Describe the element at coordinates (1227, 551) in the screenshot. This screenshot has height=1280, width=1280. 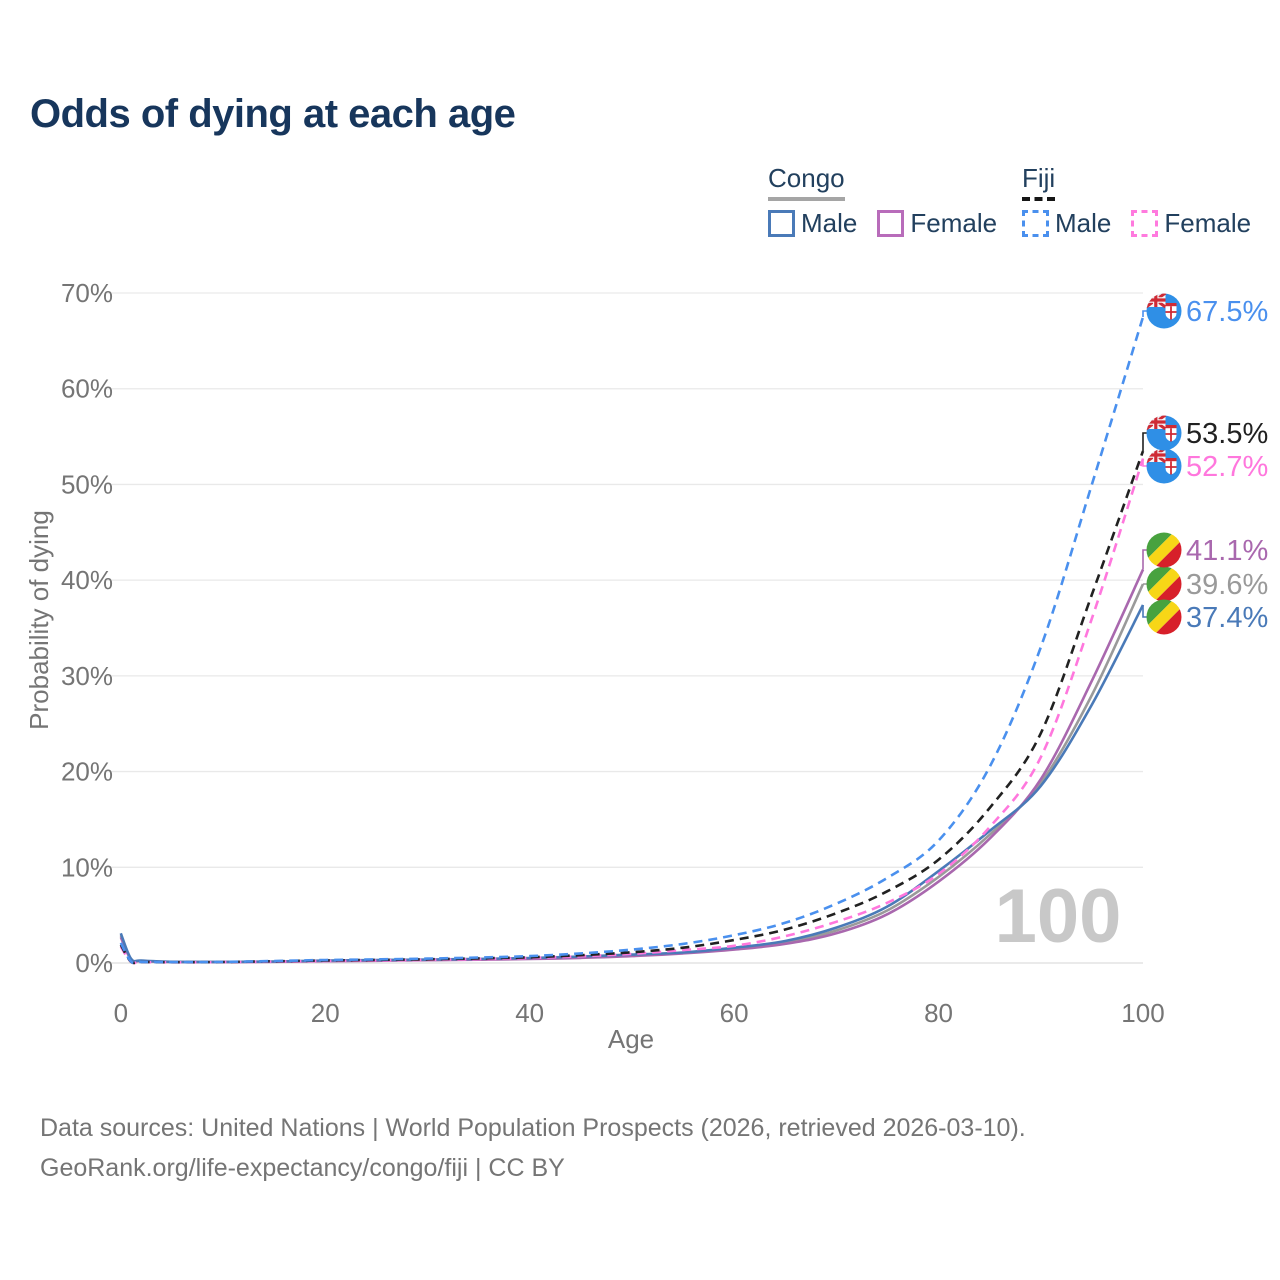
I see `end-value-label-congo-female: 41.1%` at that location.